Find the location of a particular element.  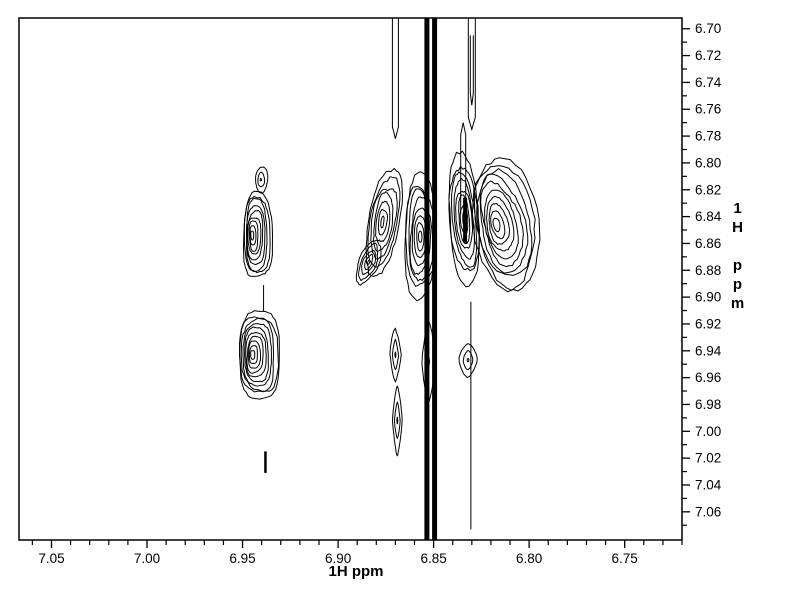

x-axis-ticks is located at coordinates (357, 544).